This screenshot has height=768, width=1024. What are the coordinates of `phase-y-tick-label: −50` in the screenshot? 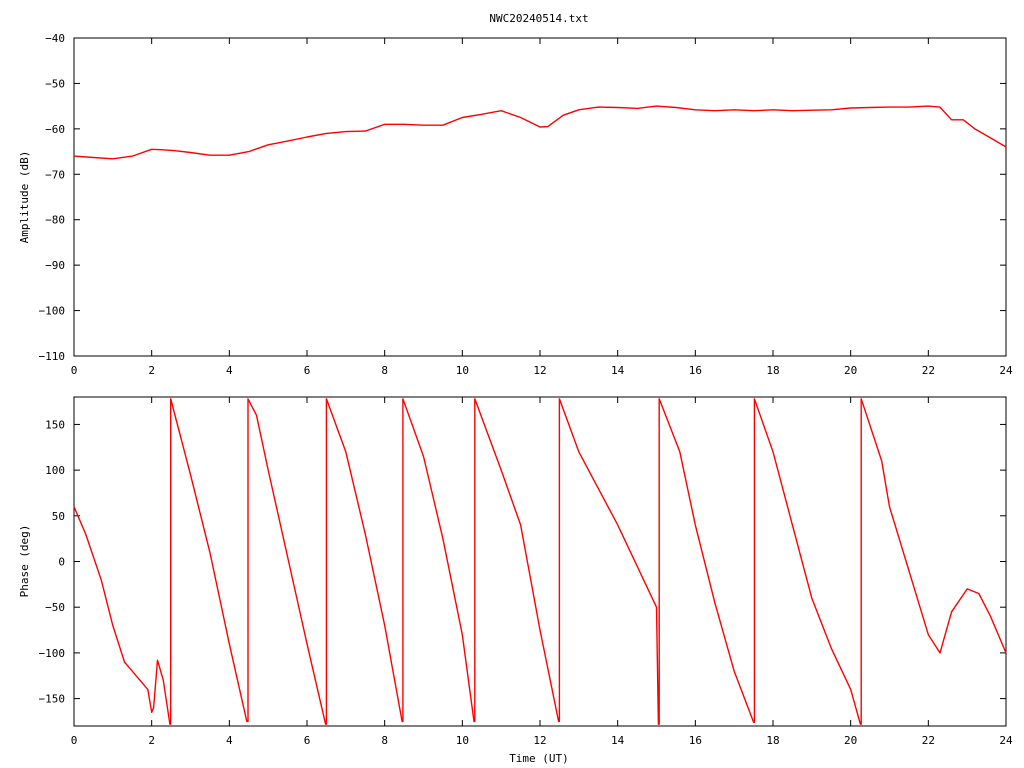 It's located at (55, 607).